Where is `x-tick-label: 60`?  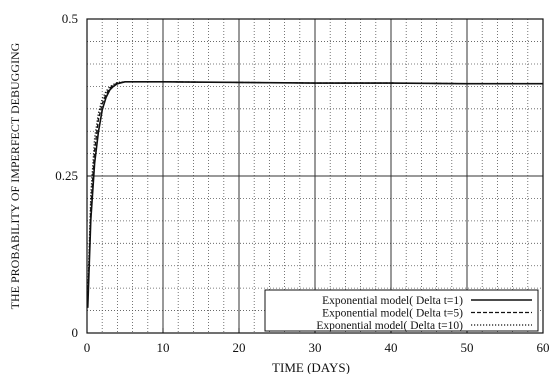 x-tick-label: 60 is located at coordinates (543, 347).